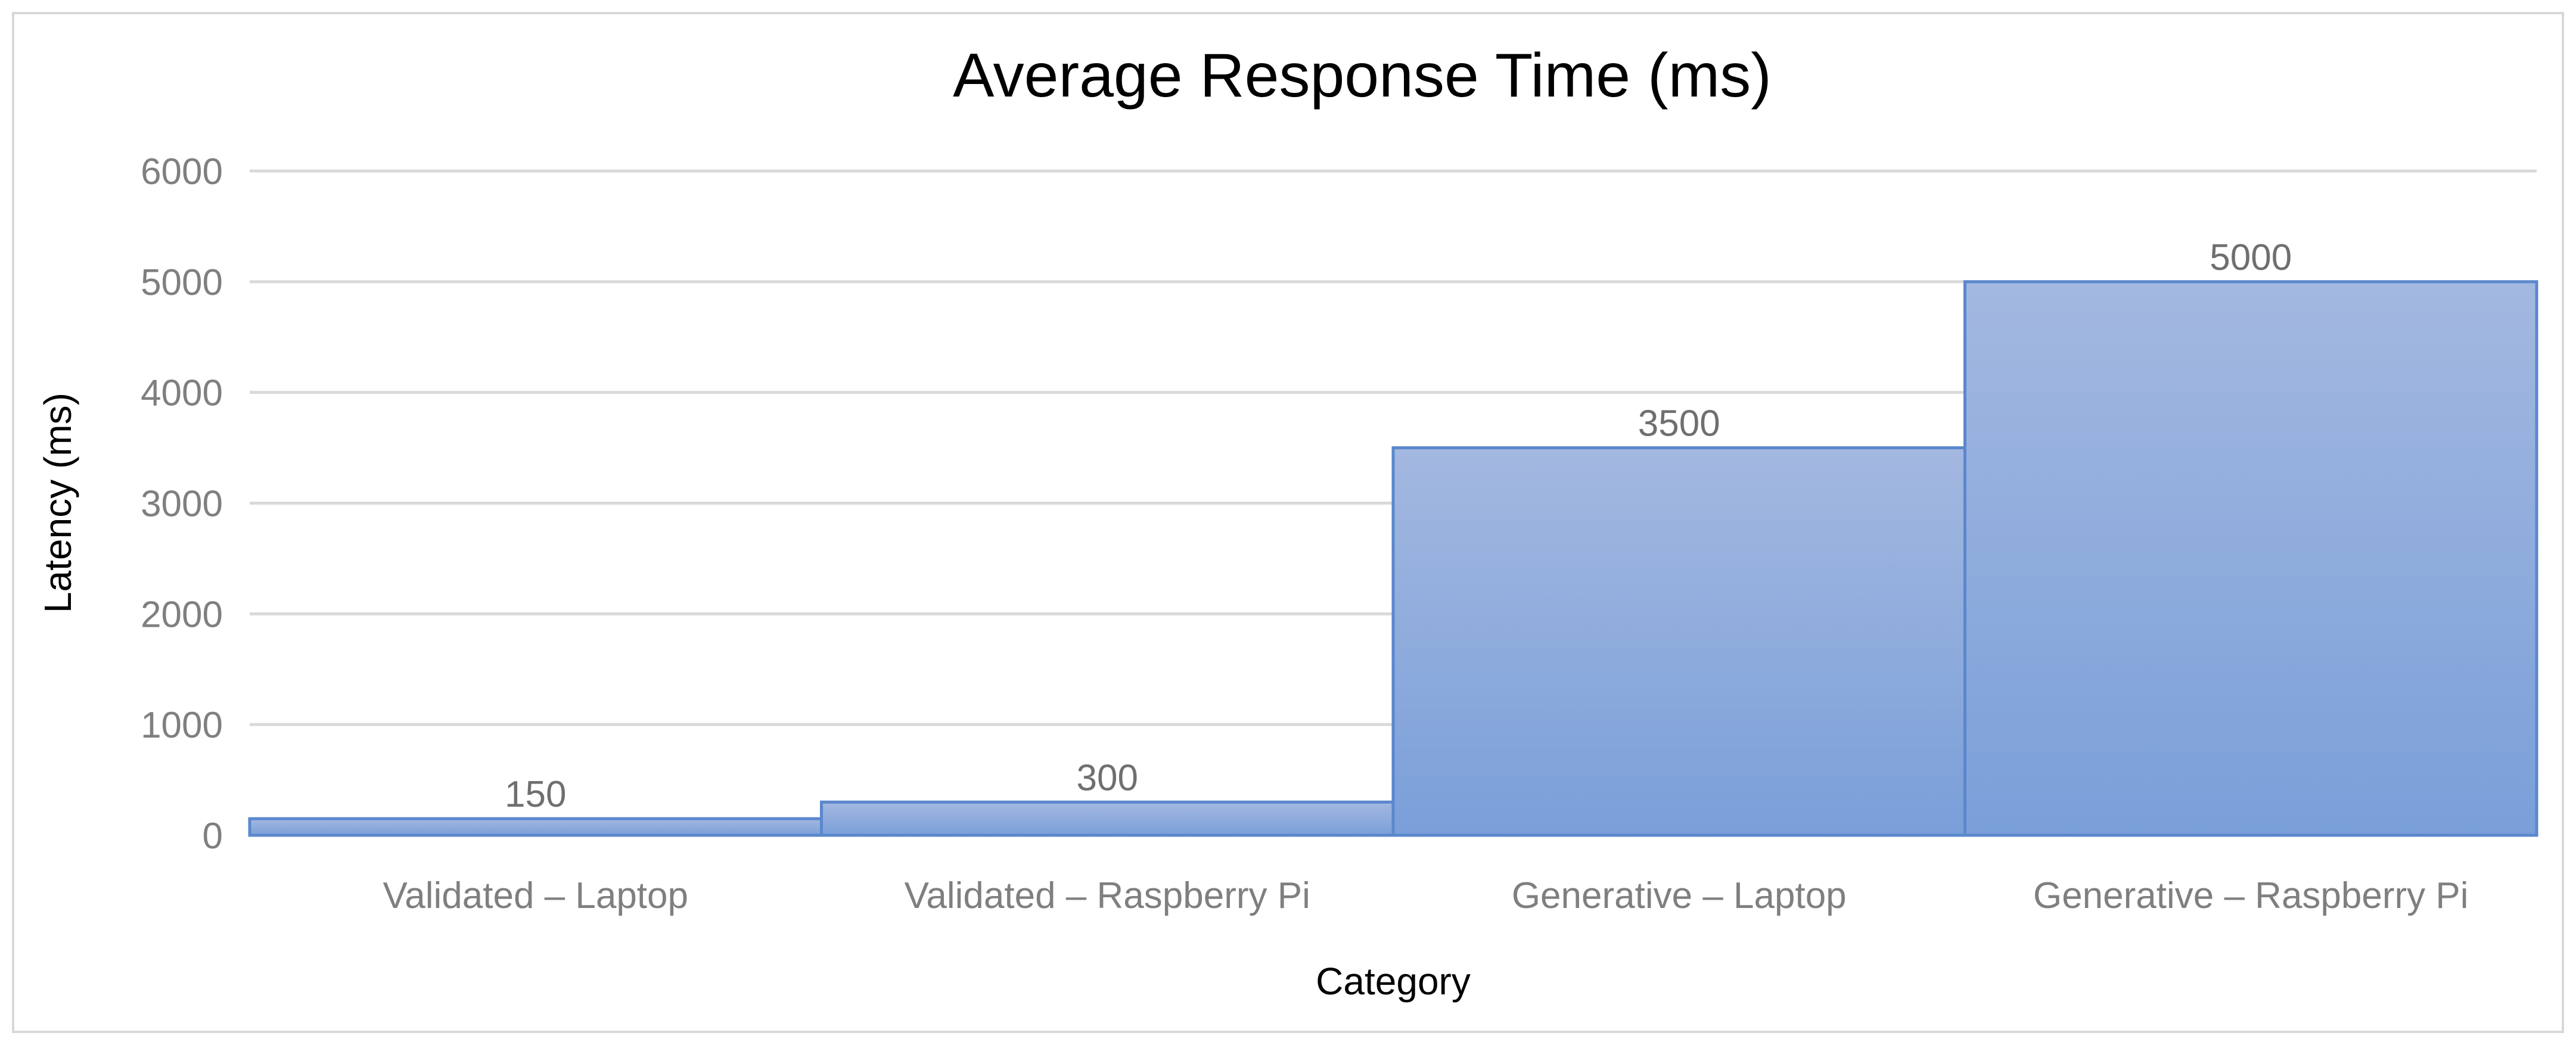 The width and height of the screenshot is (2576, 1045). What do you see at coordinates (1107, 895) in the screenshot?
I see `x-tick-label: Validated – Raspberry Pi` at bounding box center [1107, 895].